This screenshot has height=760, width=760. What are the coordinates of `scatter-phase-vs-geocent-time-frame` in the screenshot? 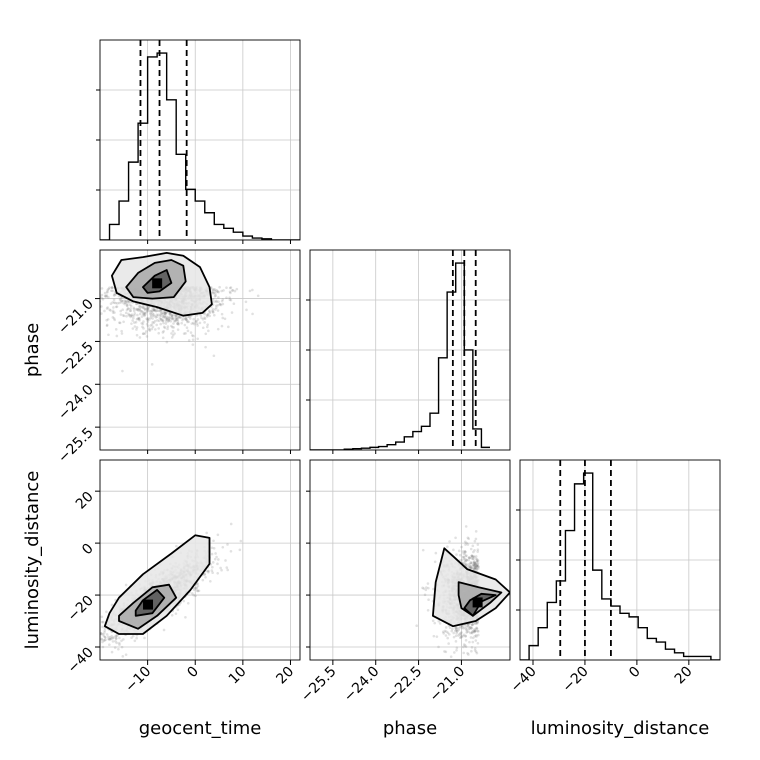 It's located at (200, 350).